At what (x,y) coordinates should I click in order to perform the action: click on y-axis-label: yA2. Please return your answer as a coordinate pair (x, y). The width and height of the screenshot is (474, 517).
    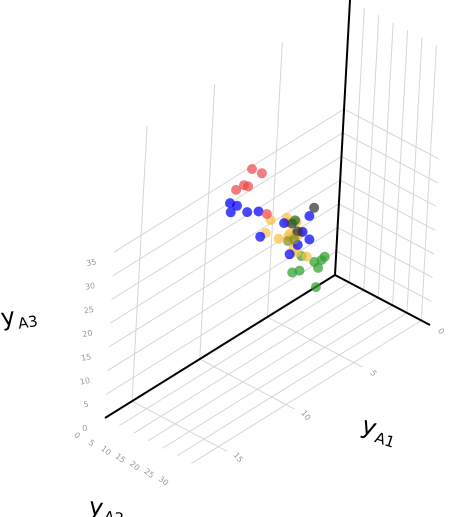
    Looking at the image, I should click on (107, 504).